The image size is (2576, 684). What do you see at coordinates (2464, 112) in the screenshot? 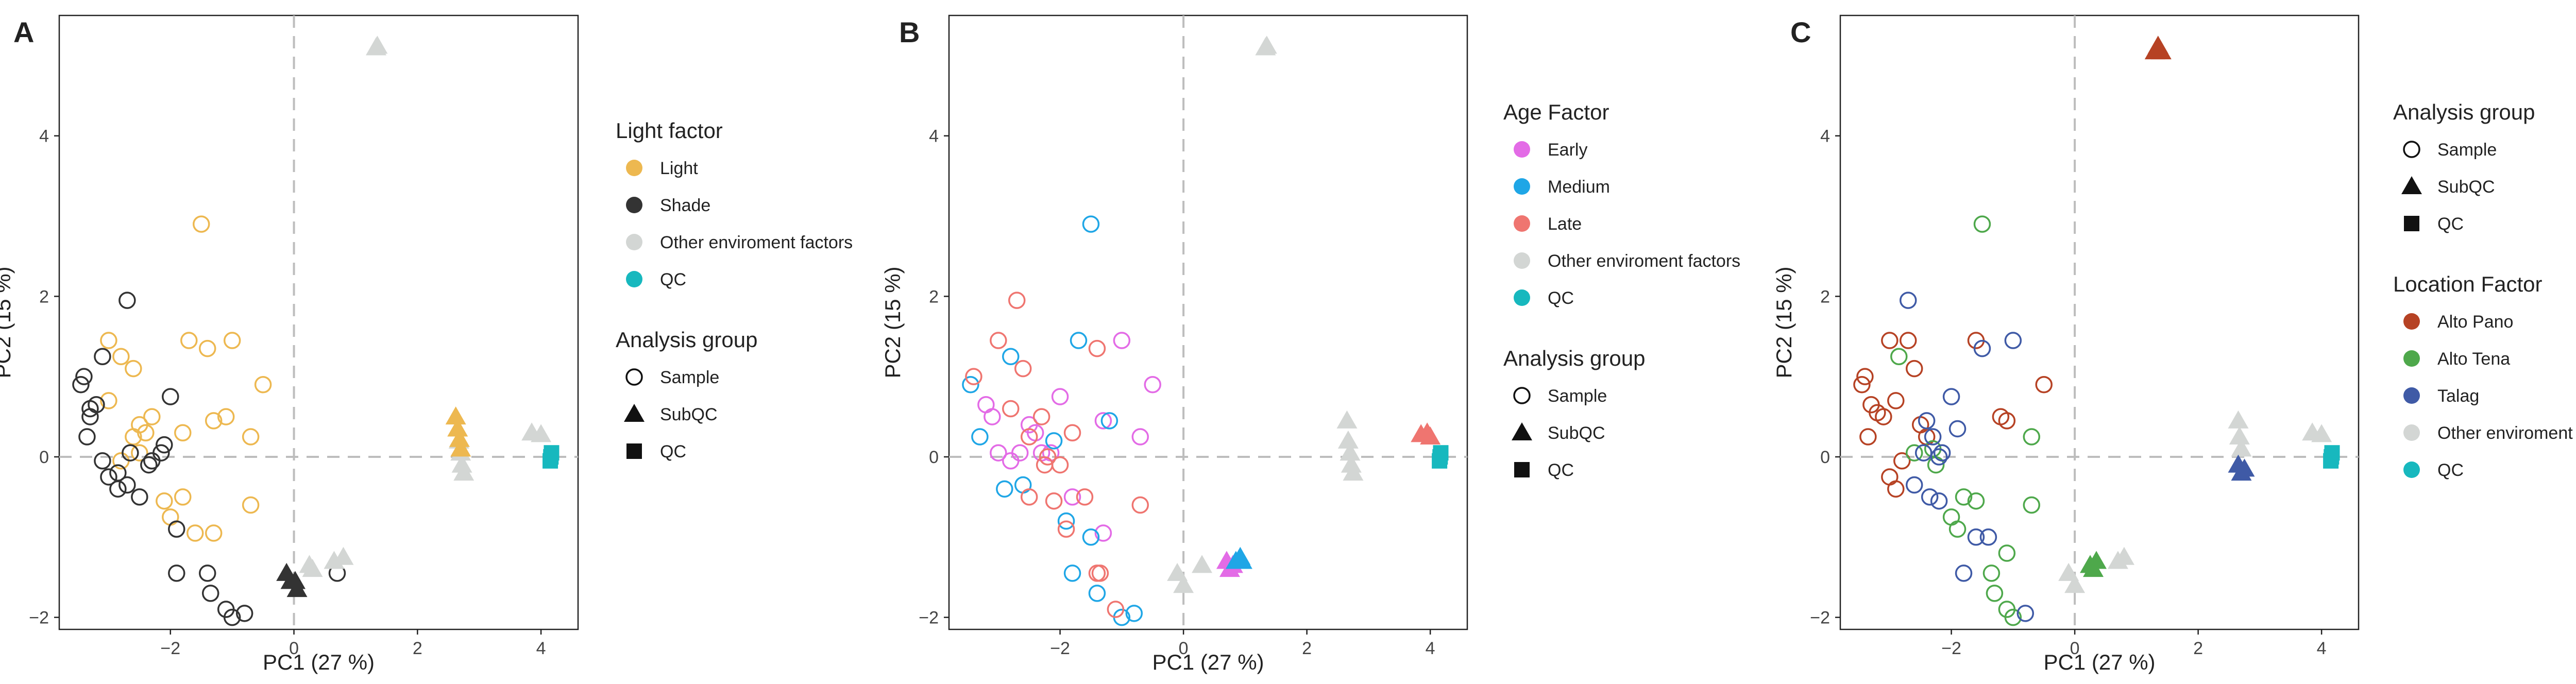
I see `legend-title: Analysis group` at bounding box center [2464, 112].